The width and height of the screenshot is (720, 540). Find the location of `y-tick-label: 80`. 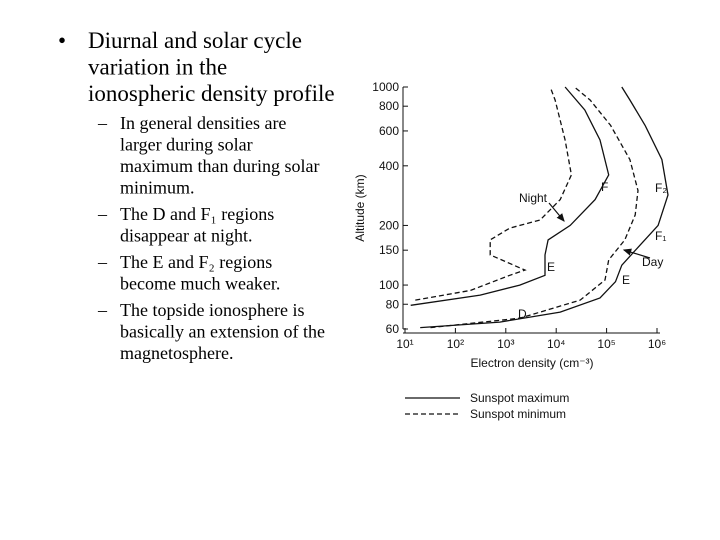

y-tick-label: 80 is located at coordinates (393, 304).